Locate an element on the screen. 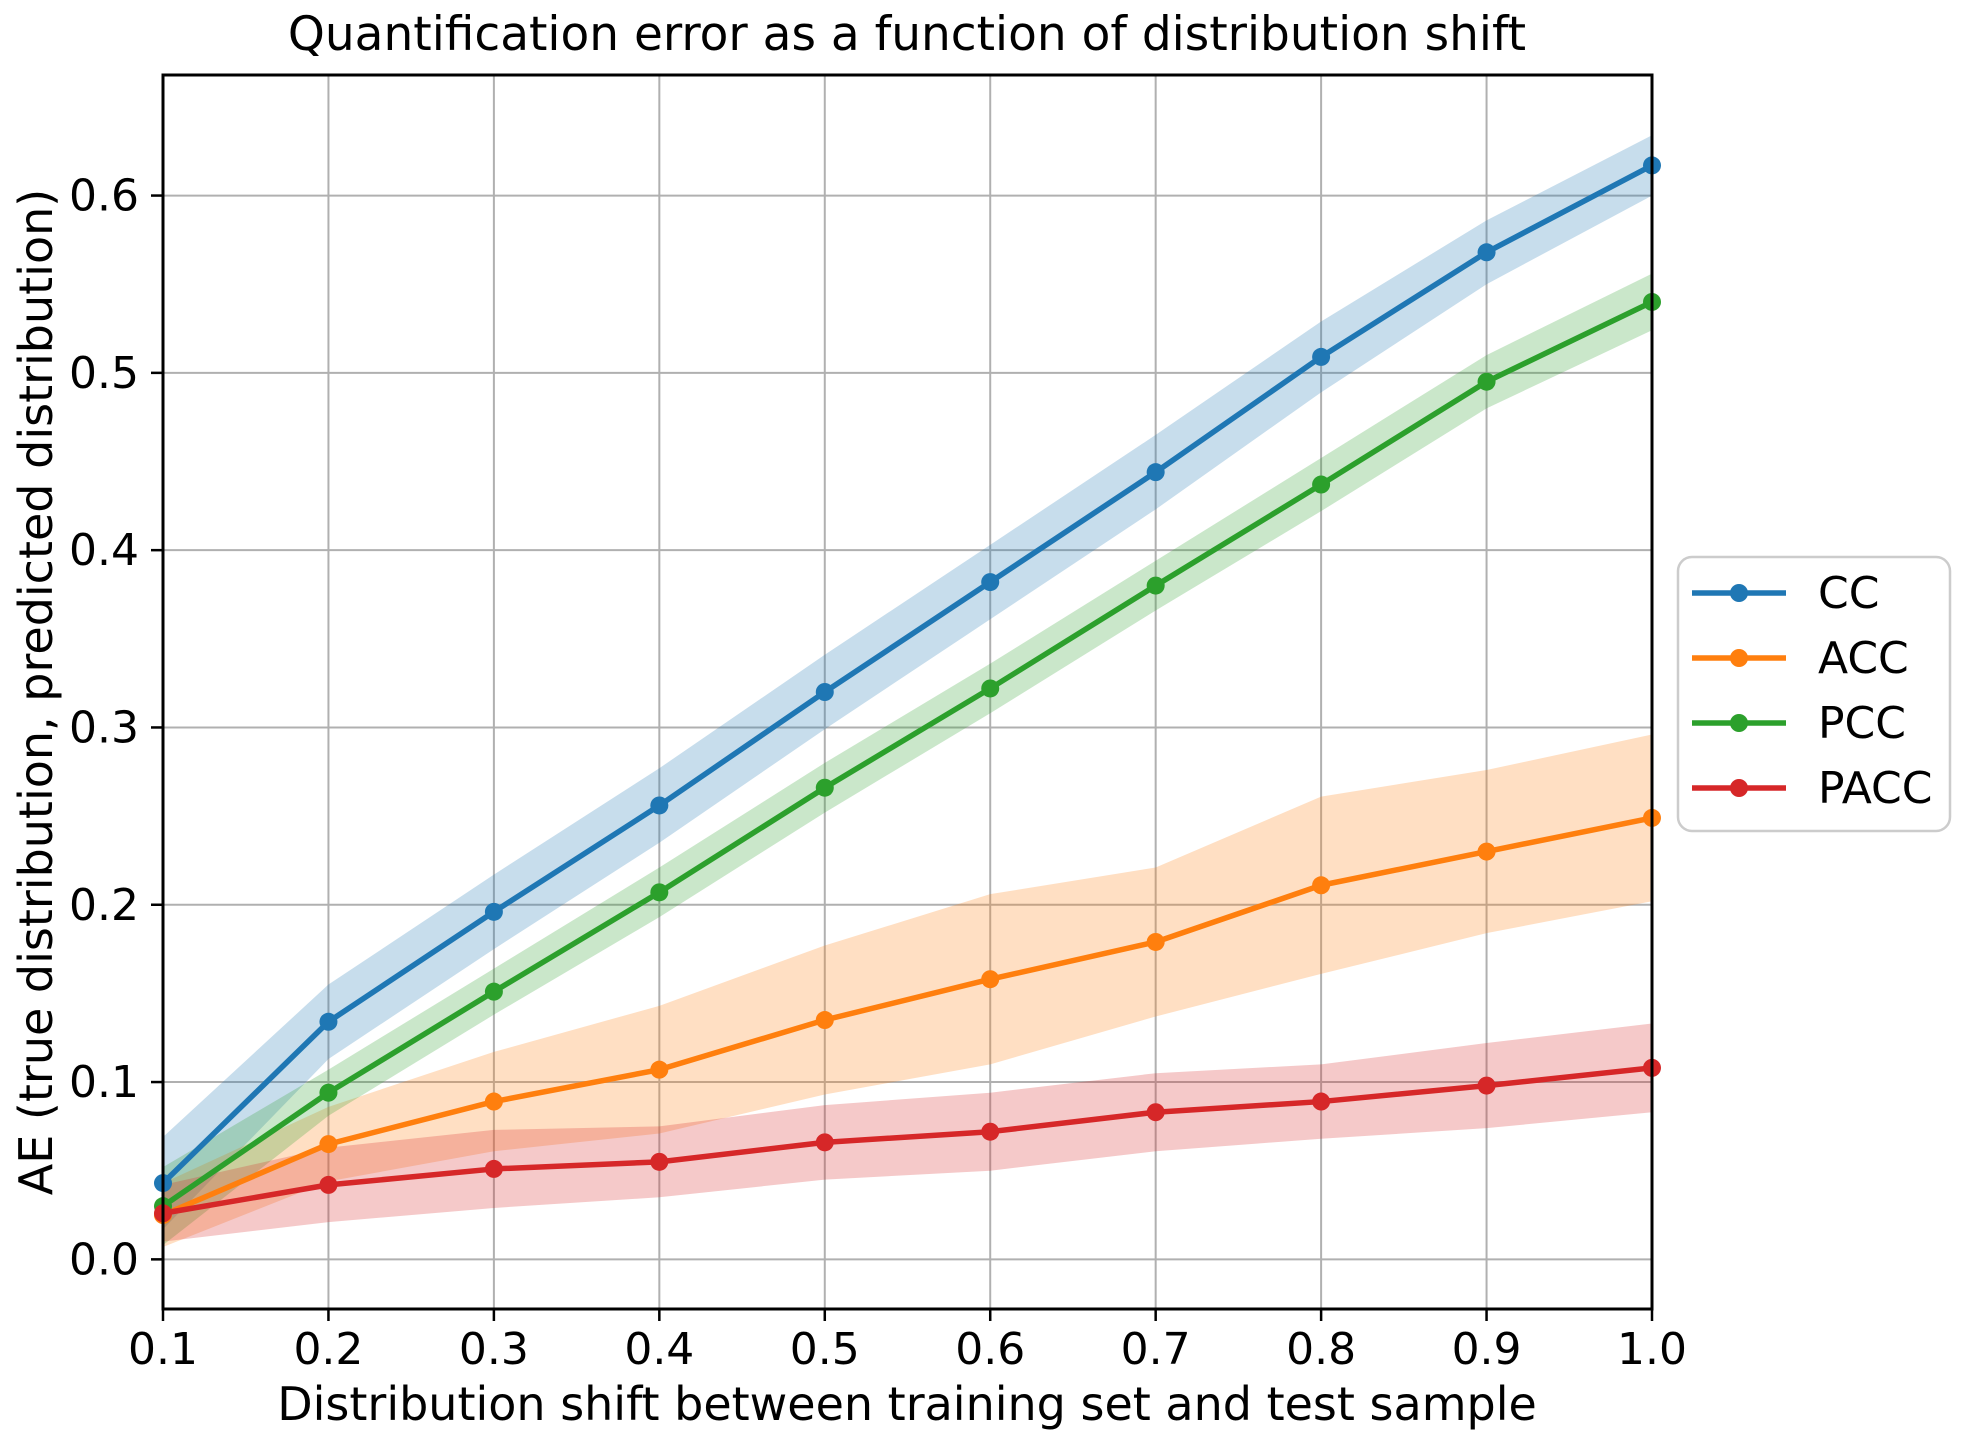 This screenshot has height=1446, width=1969. y-tick-label: 0.1 is located at coordinates (104, 1082).